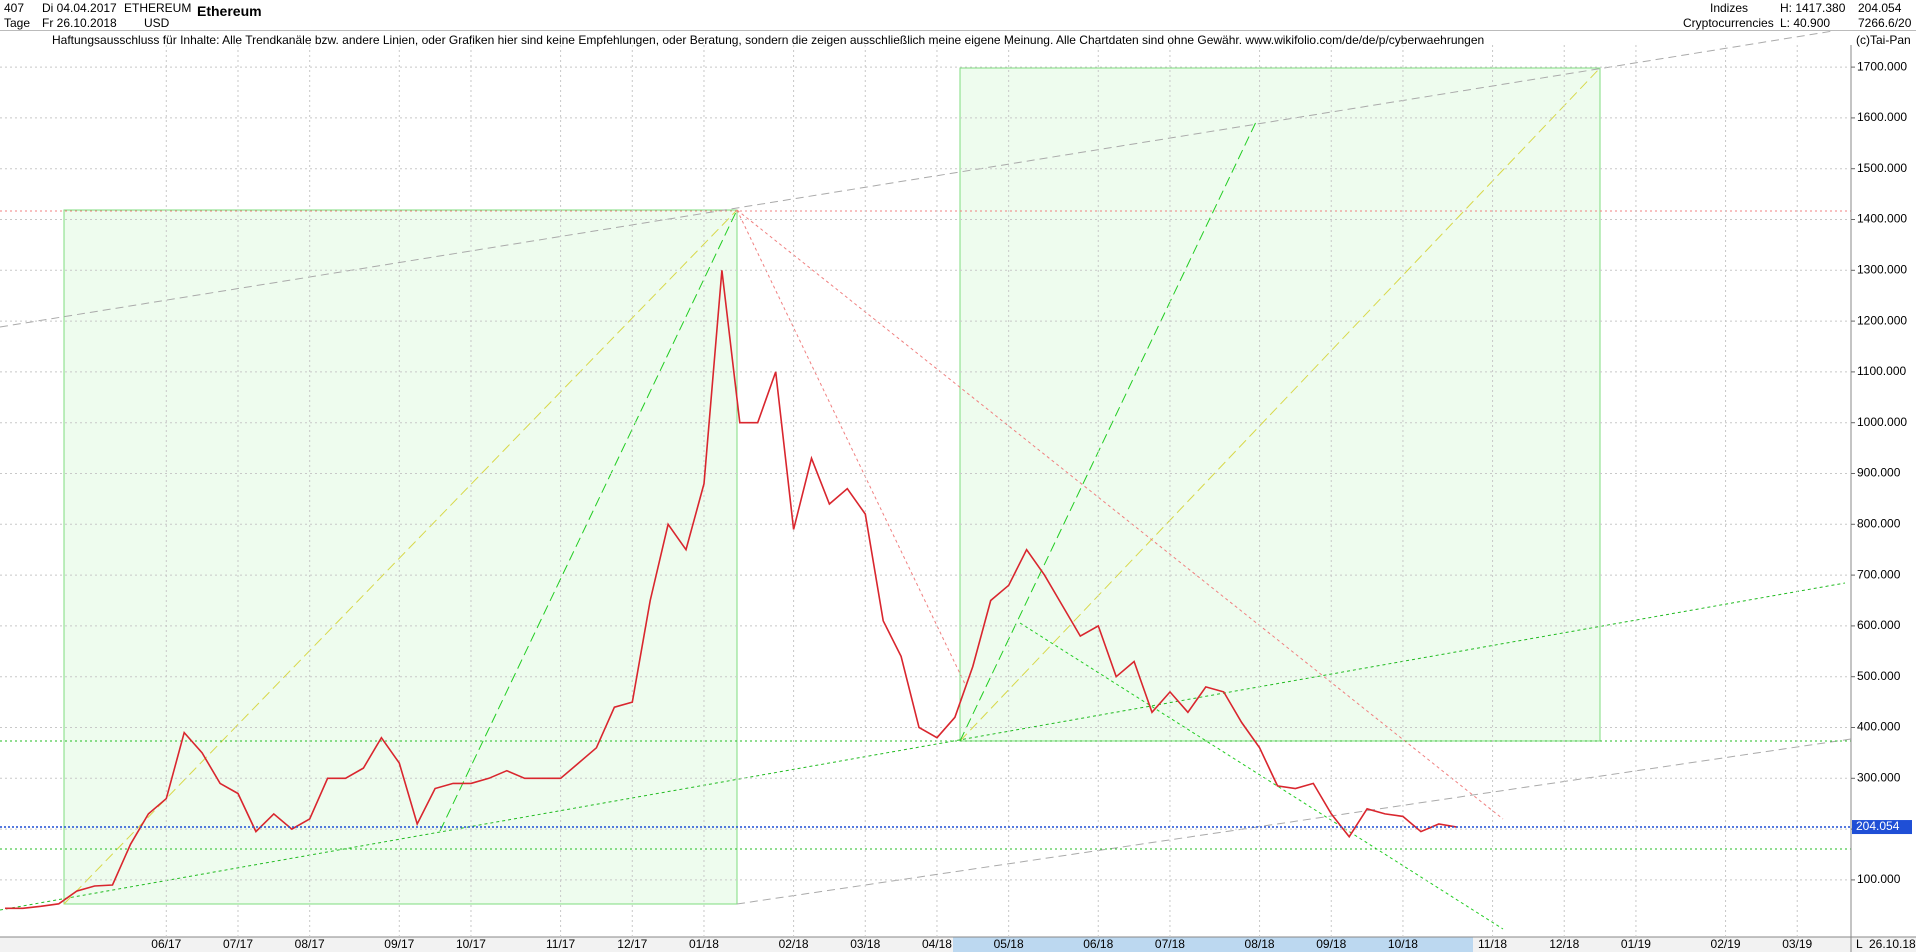 This screenshot has width=1916, height=952. What do you see at coordinates (1882, 66) in the screenshot?
I see `y-tick-label: 1700.000` at bounding box center [1882, 66].